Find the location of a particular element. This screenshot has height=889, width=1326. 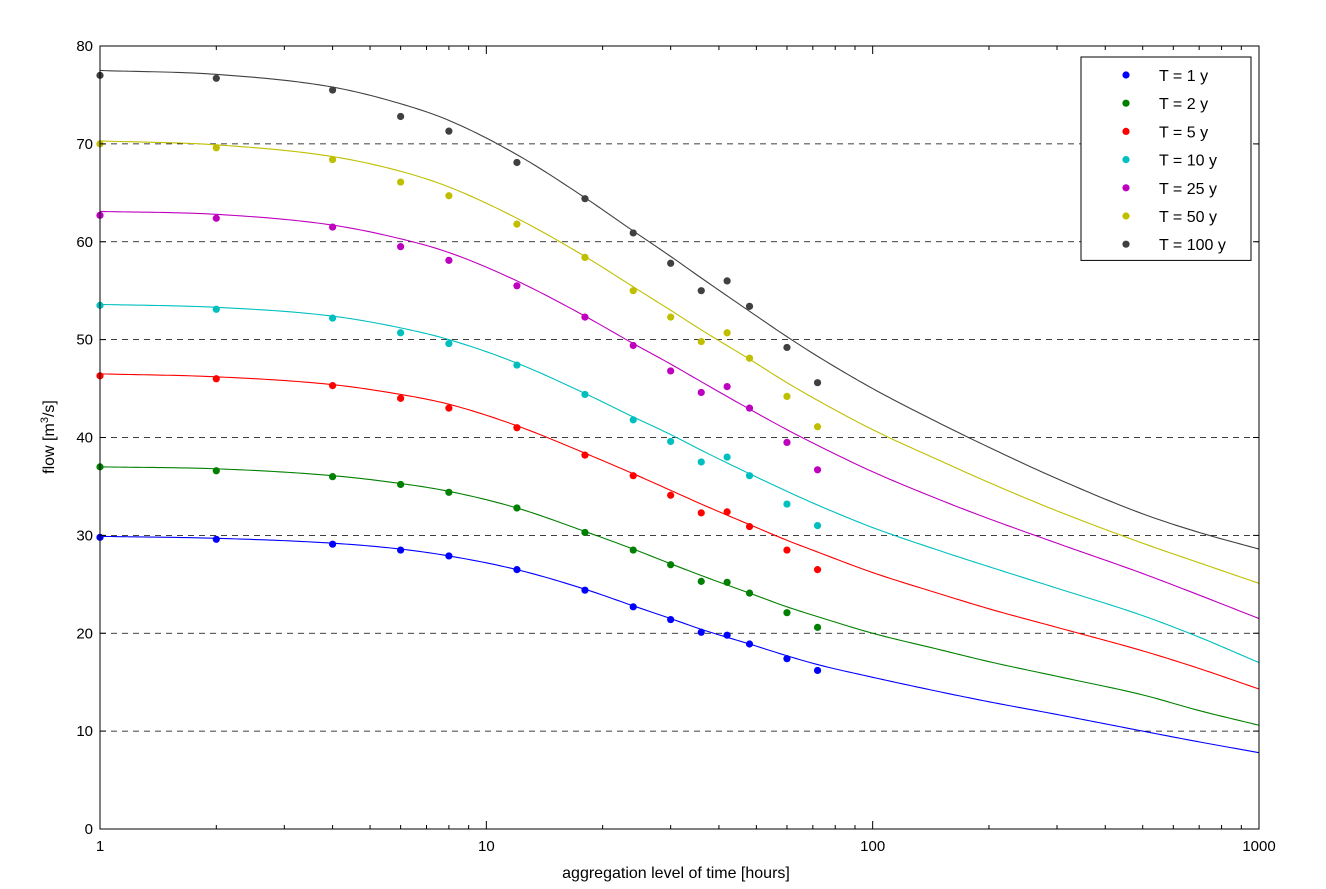

y-tick-label: 30 is located at coordinates (84, 535).